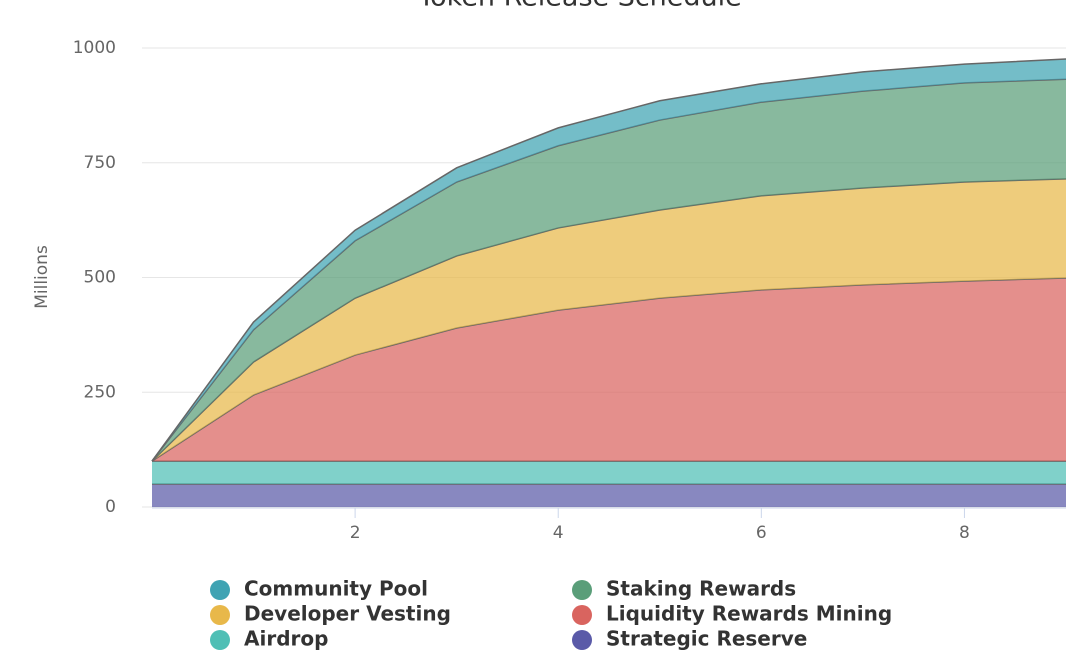 This screenshot has height=650, width=1080. I want to click on y-tick-label: 250, so click(100, 392).